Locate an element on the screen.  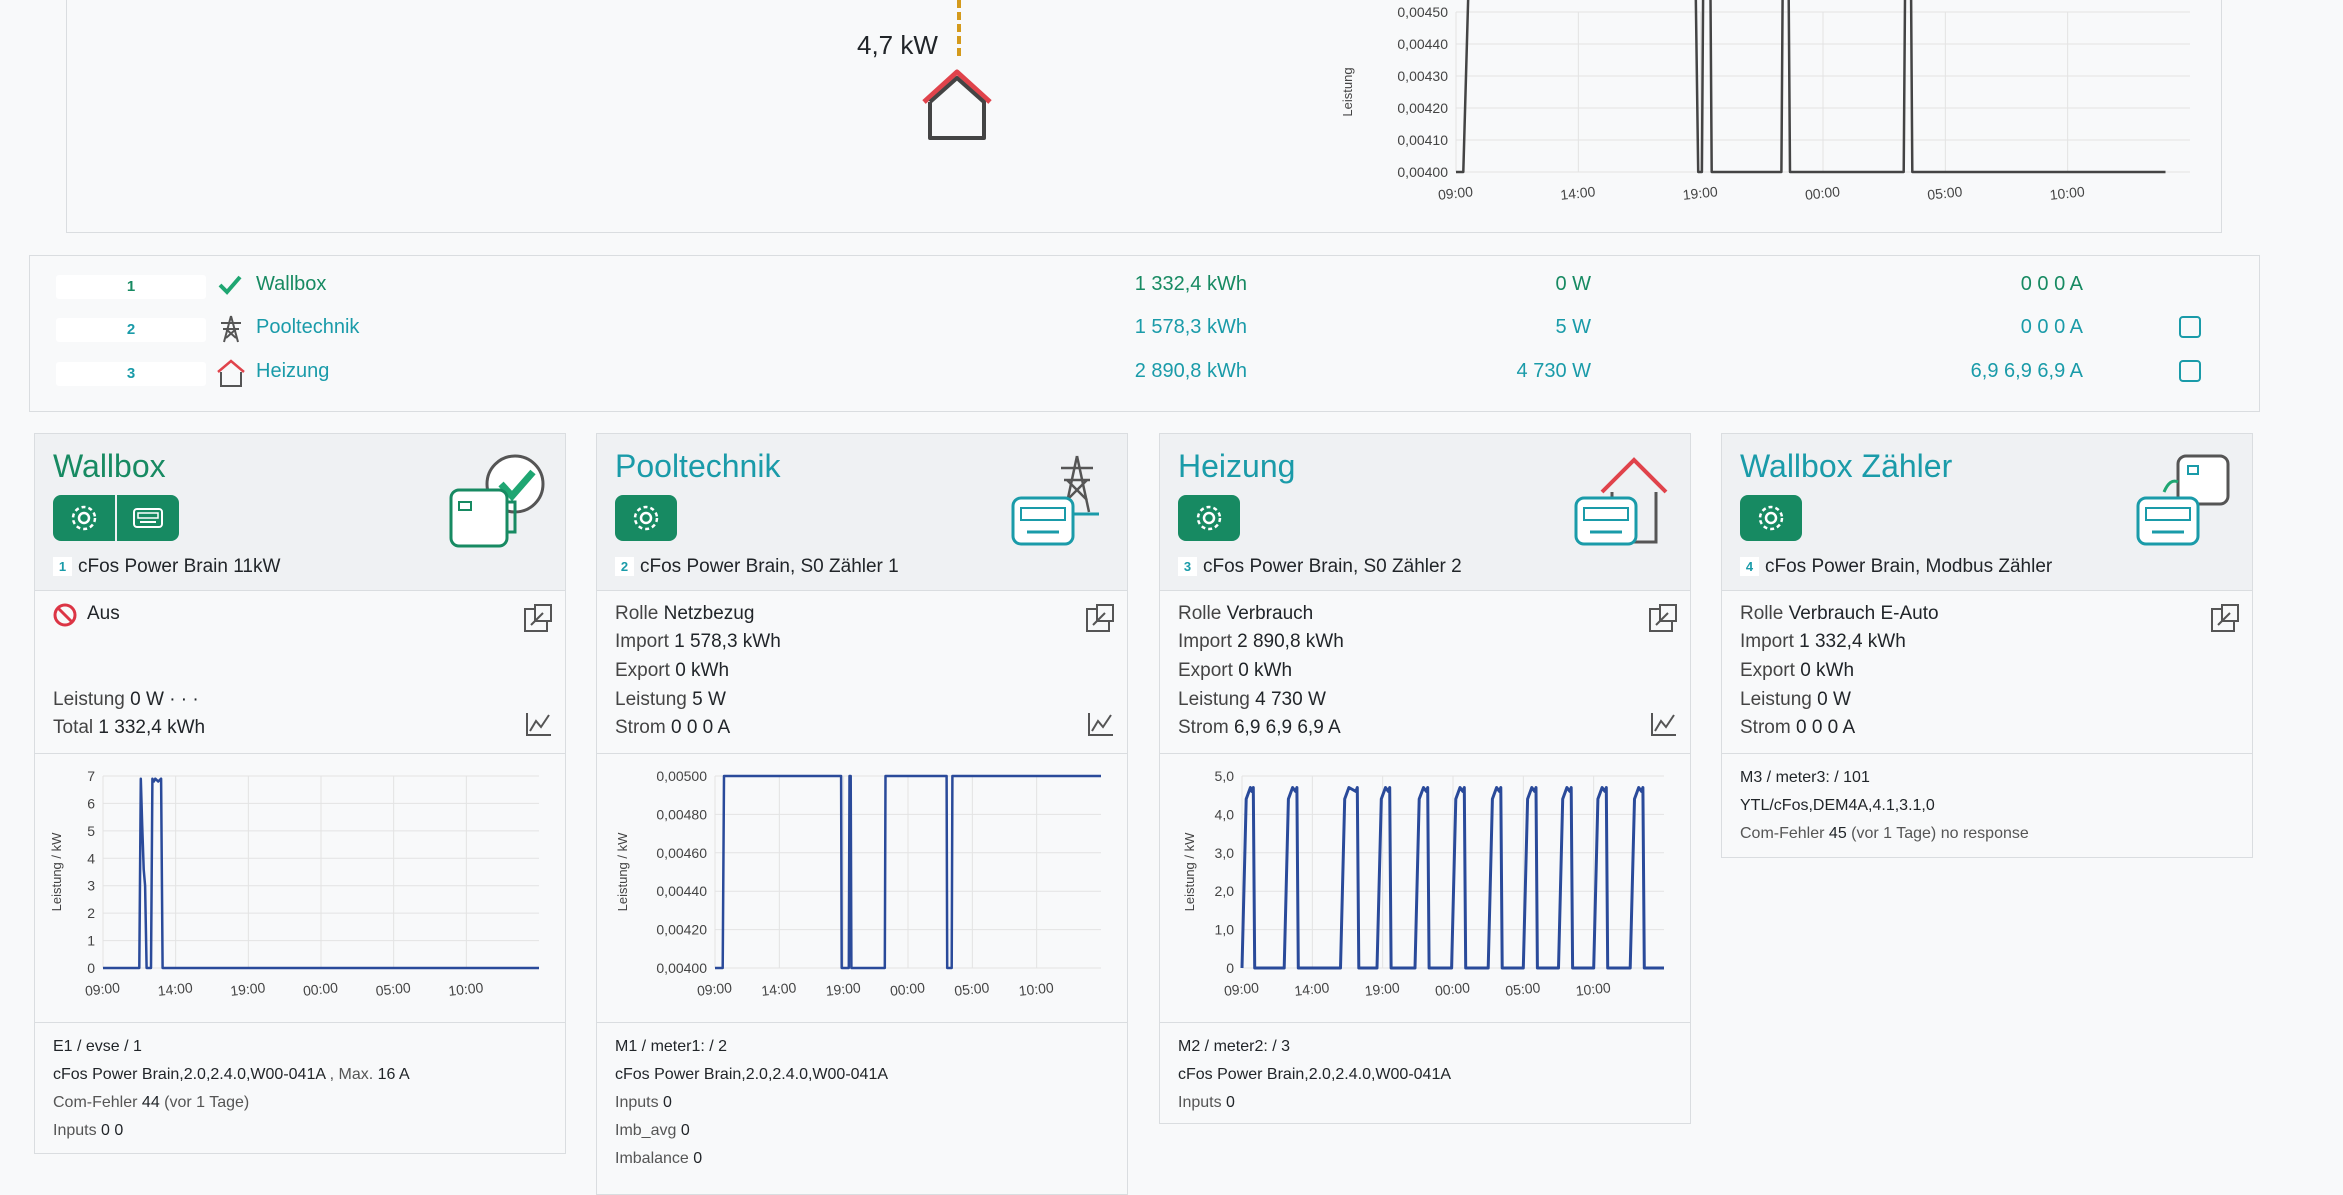
device-row-wallbox: 1 Wallbox 1 332,4 kWh 0 W 0 0 0 A is located at coordinates (1144, 289).